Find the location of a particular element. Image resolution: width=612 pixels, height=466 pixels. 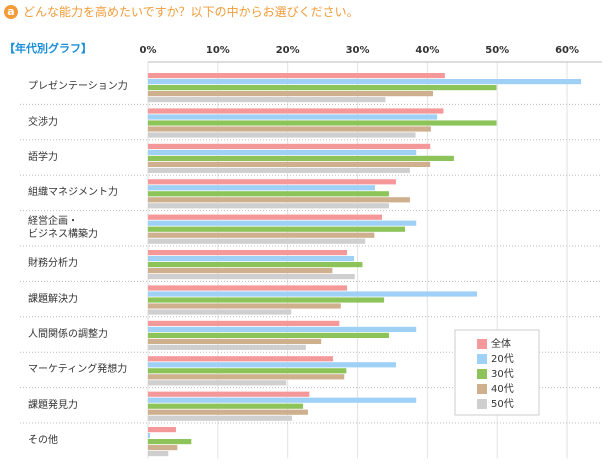

legend-label: 30代 is located at coordinates (502, 374).